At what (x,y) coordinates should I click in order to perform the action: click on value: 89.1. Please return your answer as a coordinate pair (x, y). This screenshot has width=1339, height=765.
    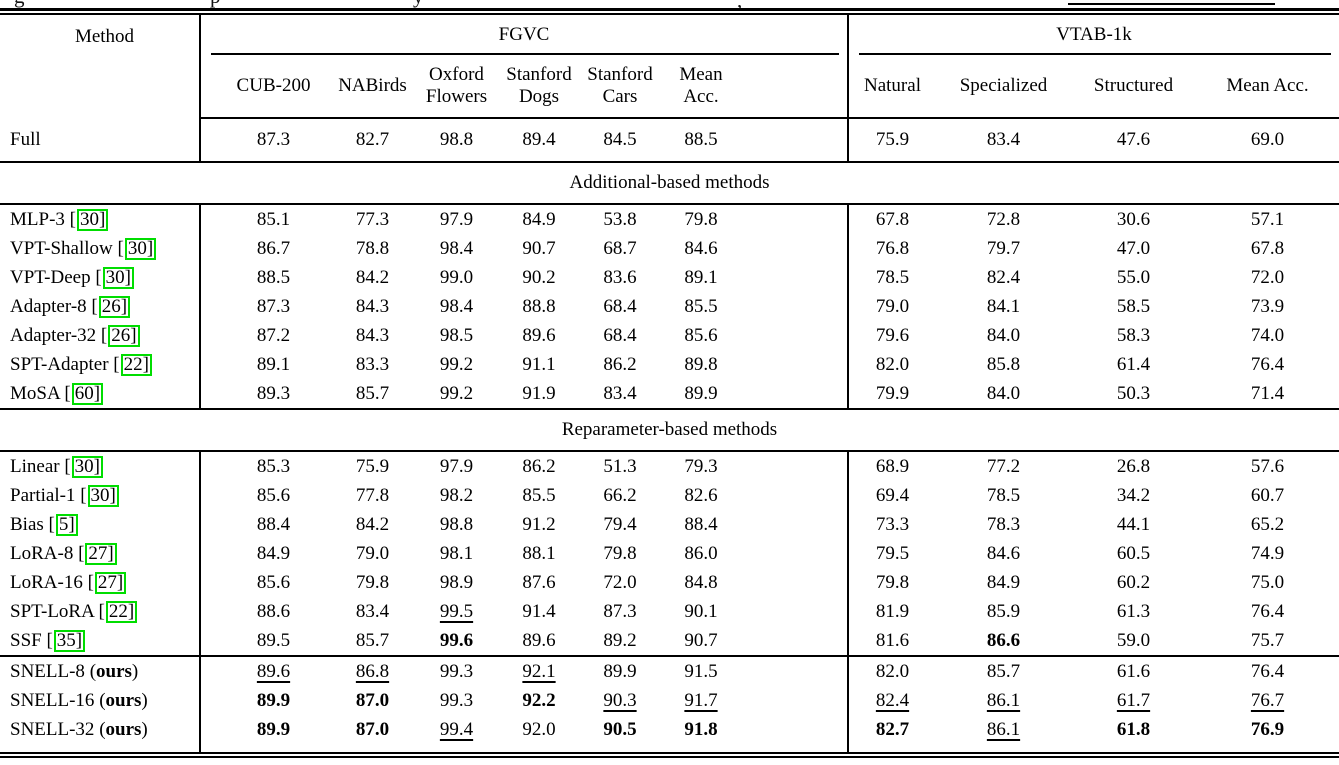
    Looking at the image, I should click on (273, 364).